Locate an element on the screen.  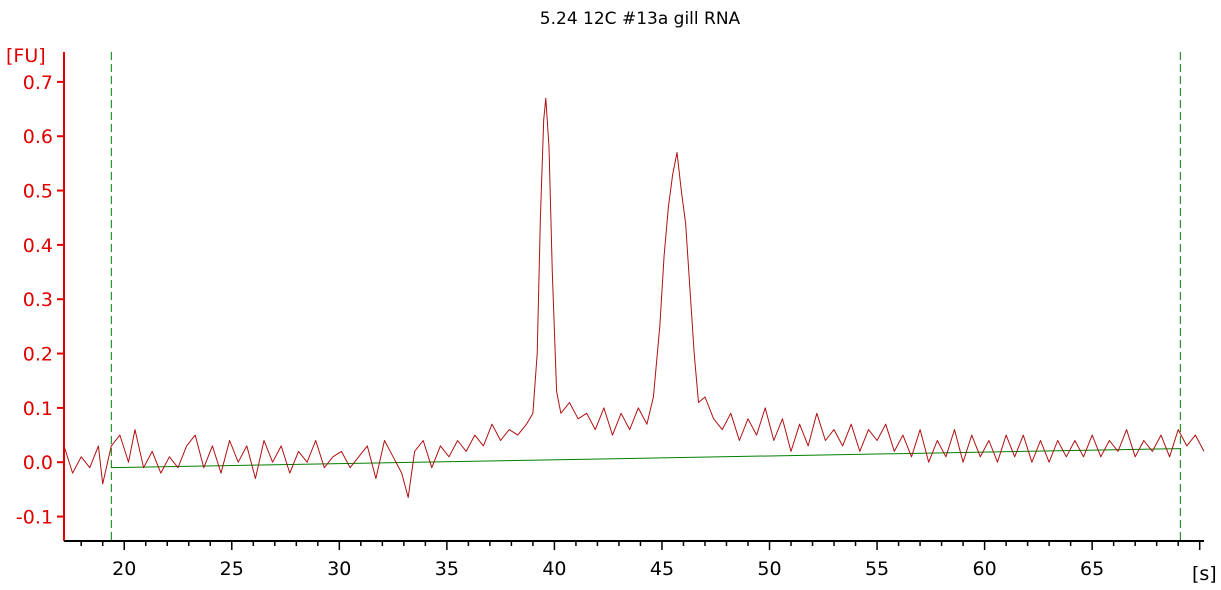
x-tick-label: 45 is located at coordinates (662, 569).